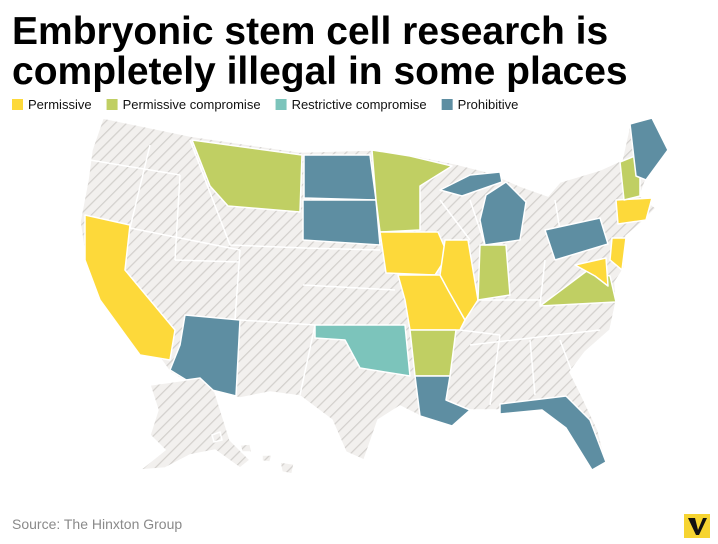 This screenshot has width=718, height=544. Describe the element at coordinates (310, 31) in the screenshot. I see `title-line: Embryonic stem cell research is` at that location.